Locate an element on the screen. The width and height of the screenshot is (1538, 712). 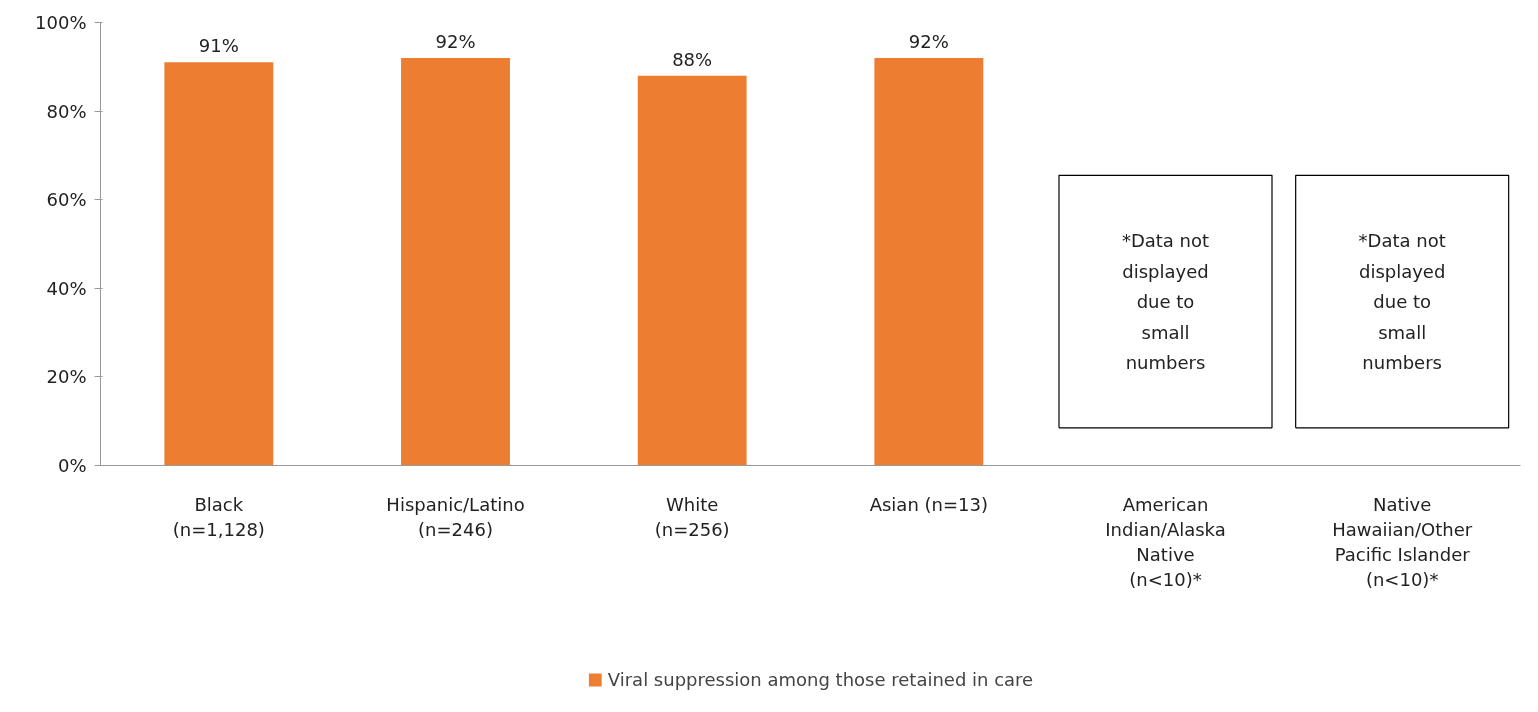
x-tick-label: Asian (n=13) is located at coordinates (928, 504).